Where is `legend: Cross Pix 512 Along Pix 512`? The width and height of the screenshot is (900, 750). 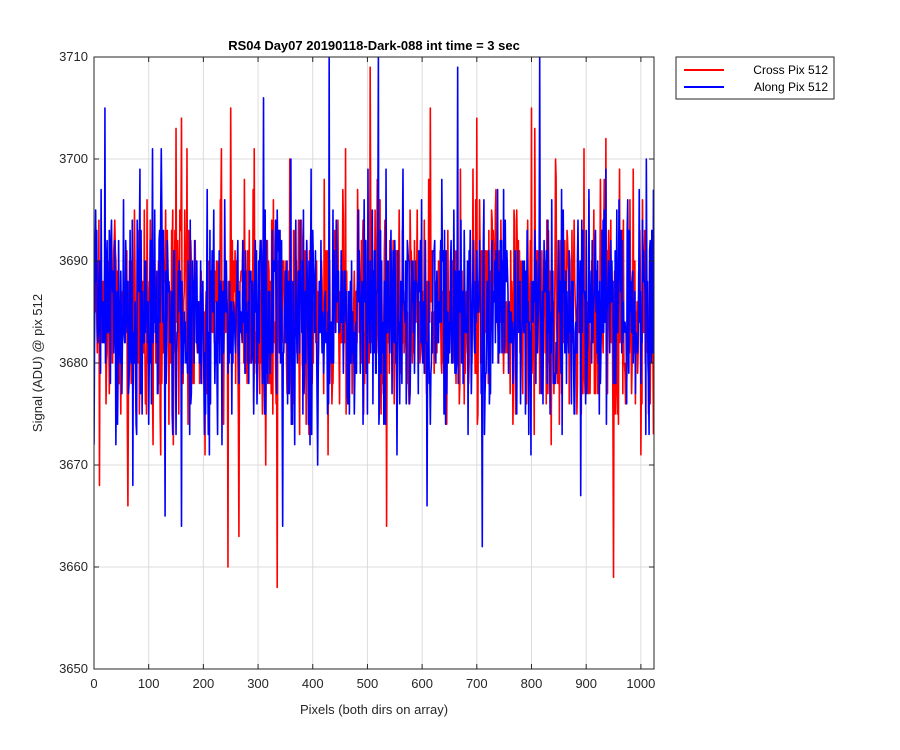
legend: Cross Pix 512 Along Pix 512 is located at coordinates (755, 78).